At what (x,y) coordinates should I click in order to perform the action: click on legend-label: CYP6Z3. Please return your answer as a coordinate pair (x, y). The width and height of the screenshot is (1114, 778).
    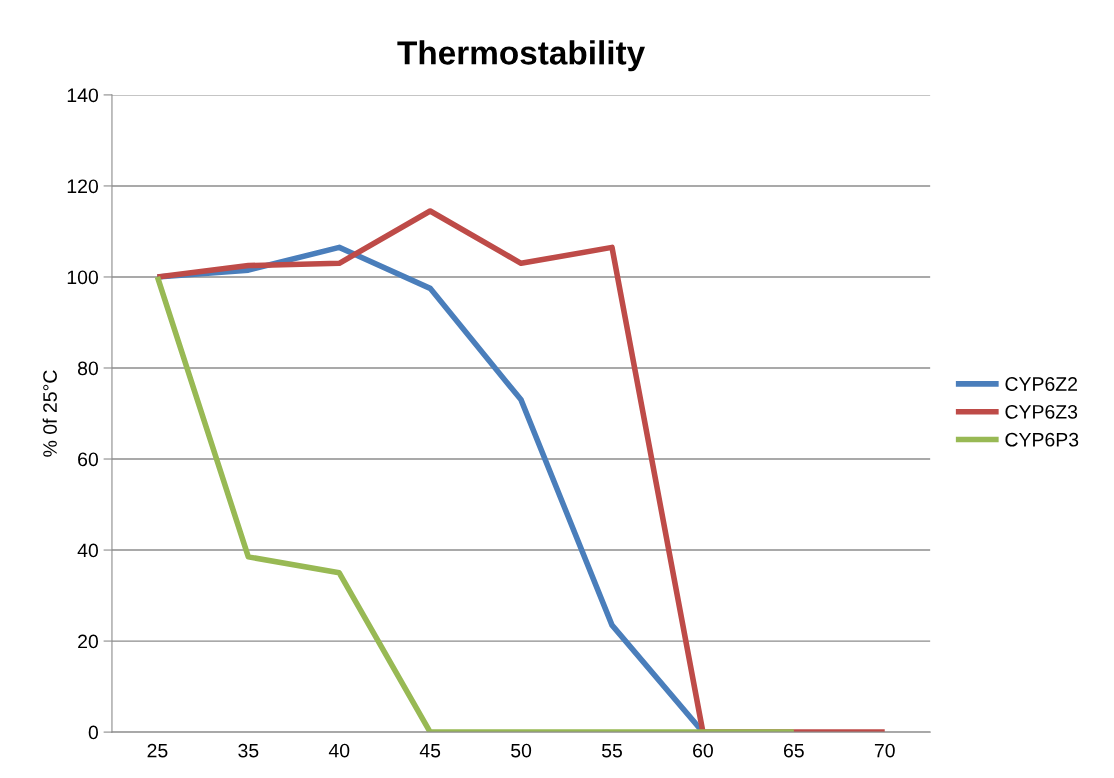
    Looking at the image, I should click on (1041, 411).